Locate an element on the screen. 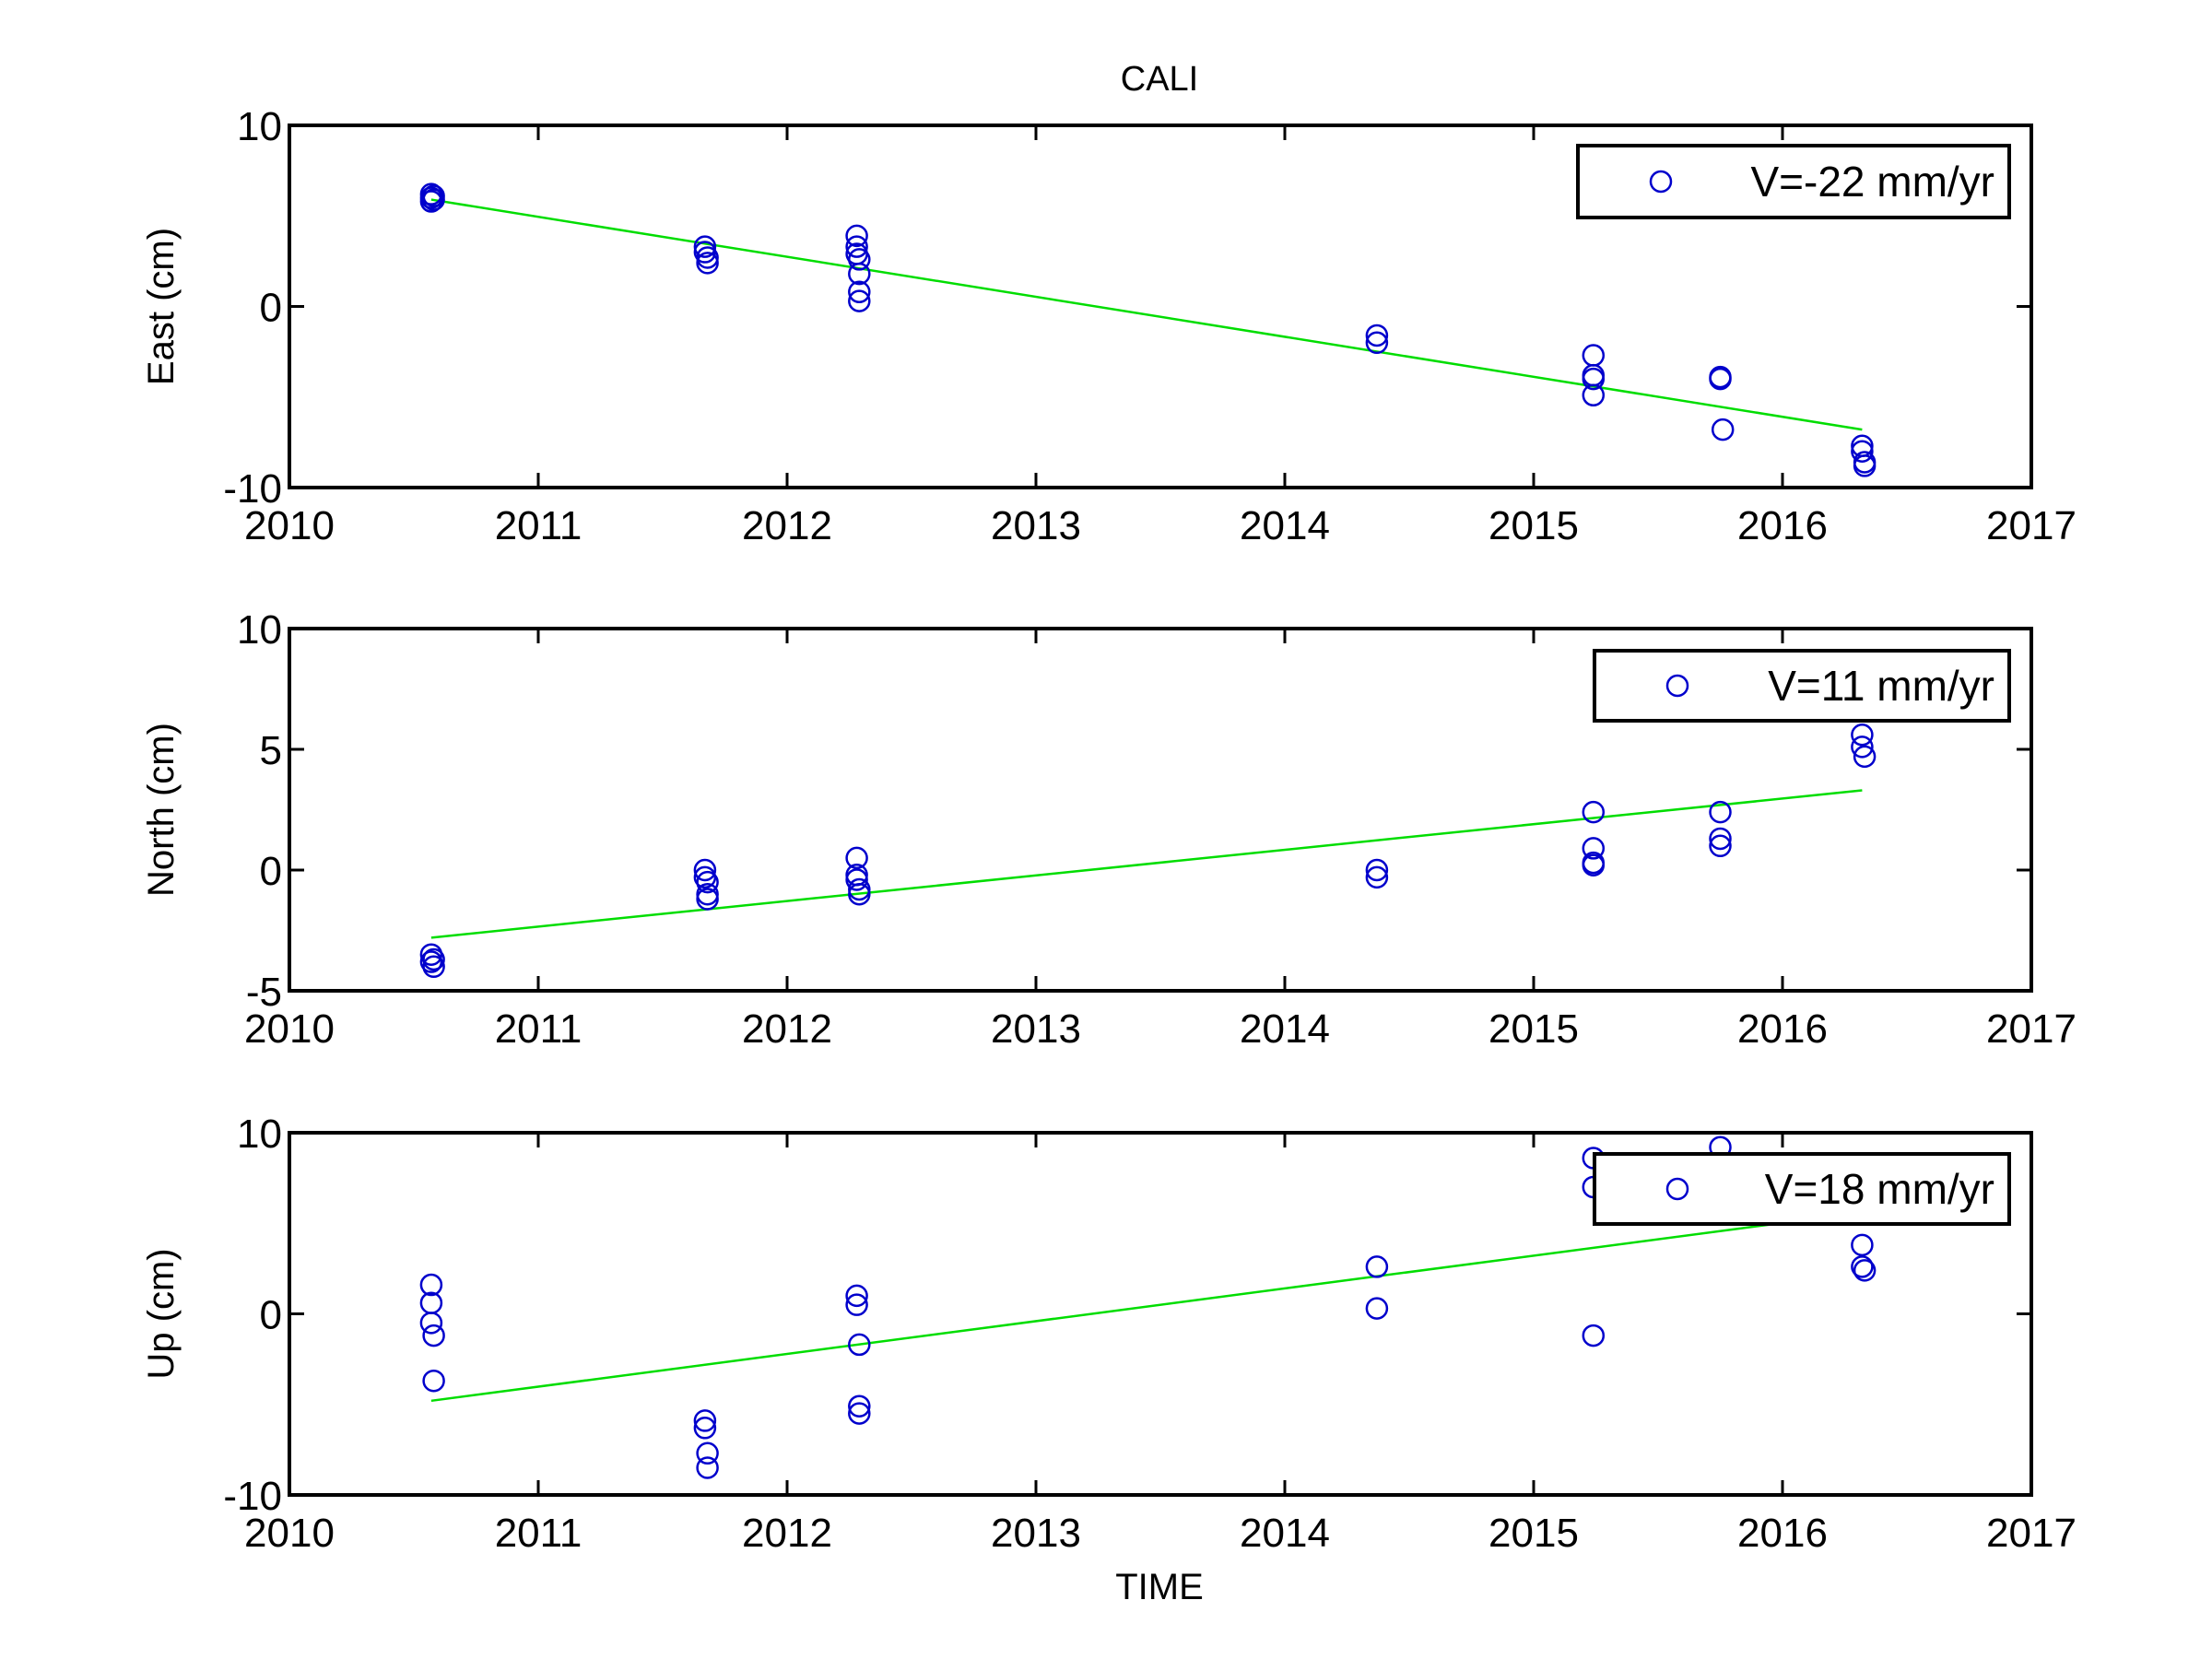 The image size is (2212, 1659). legend: V=11 mm/yr is located at coordinates (1802, 686).